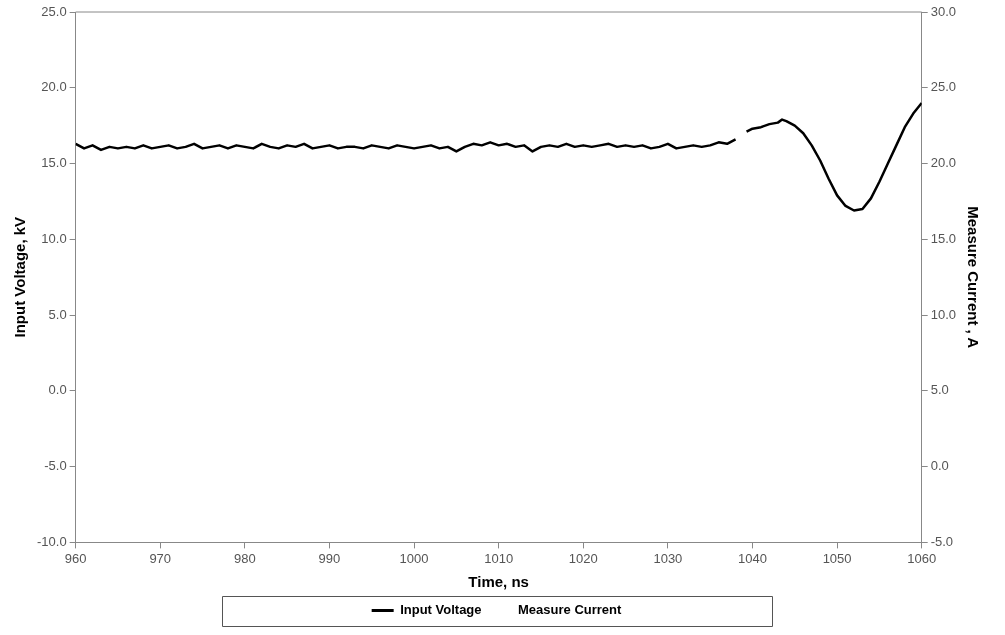 This screenshot has height=635, width=1005. Describe the element at coordinates (939, 466) in the screenshot. I see `y2-tick-label: 0.0` at that location.